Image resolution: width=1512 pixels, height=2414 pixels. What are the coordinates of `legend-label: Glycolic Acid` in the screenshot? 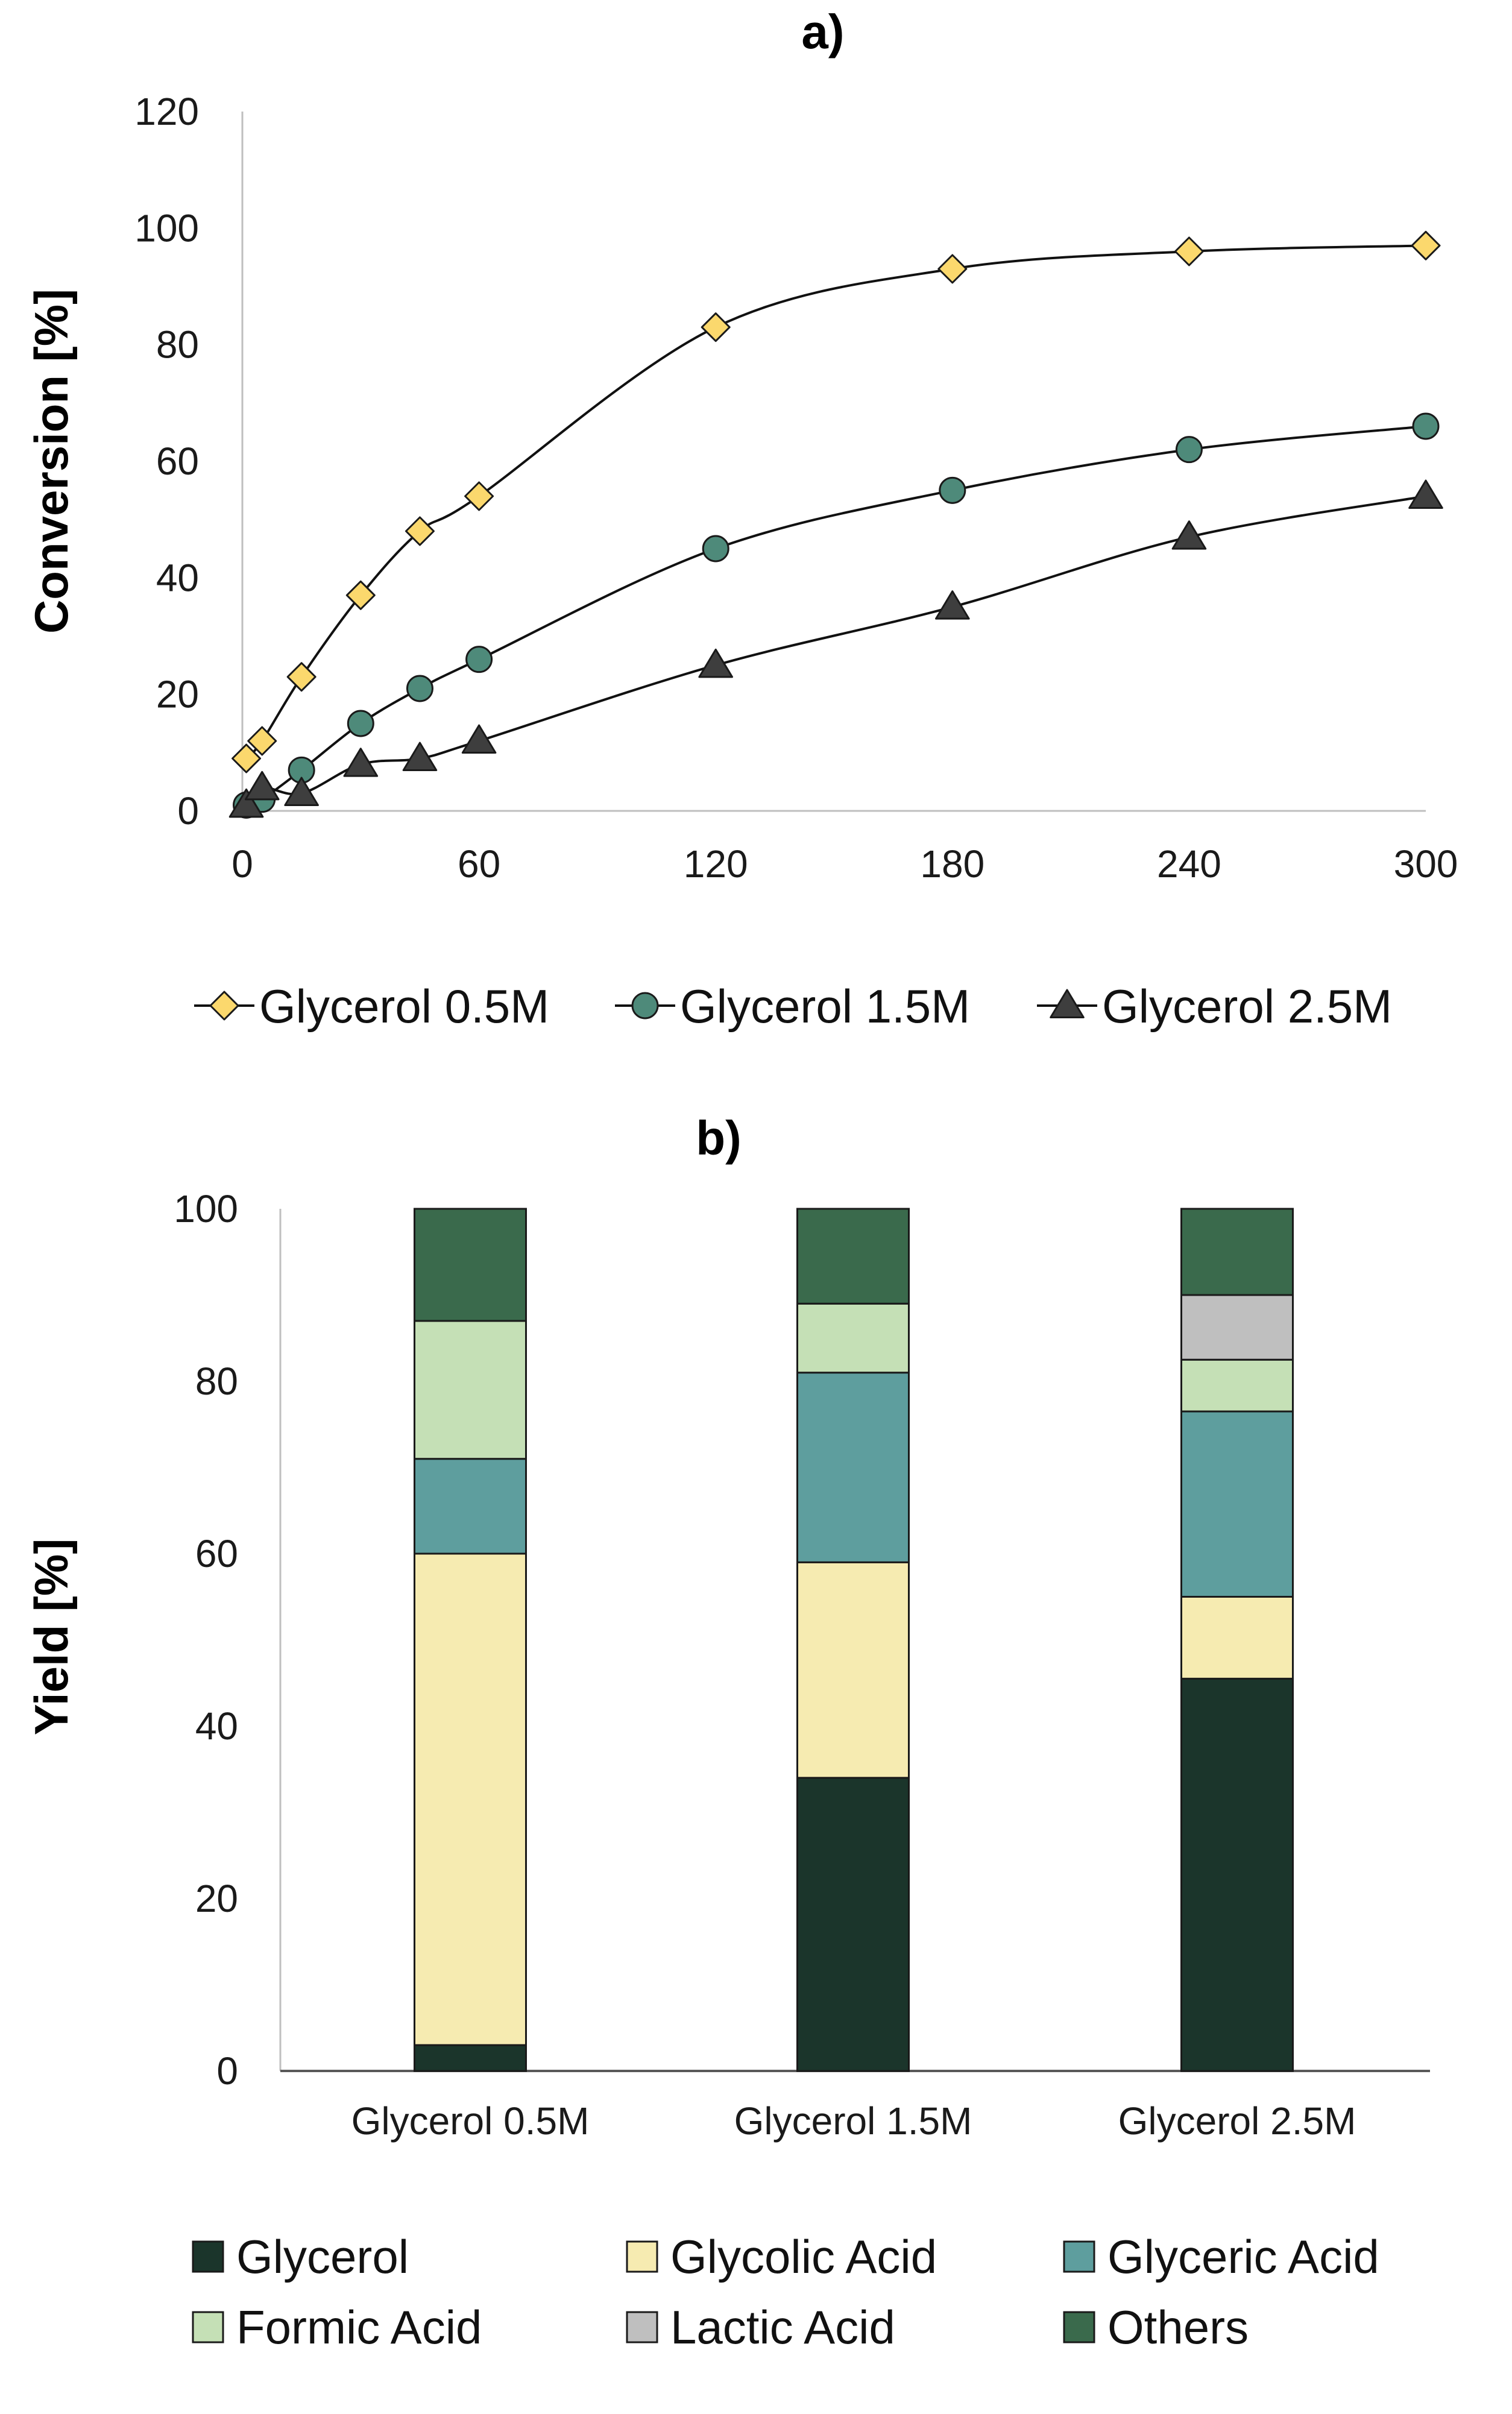 It's located at (804, 2256).